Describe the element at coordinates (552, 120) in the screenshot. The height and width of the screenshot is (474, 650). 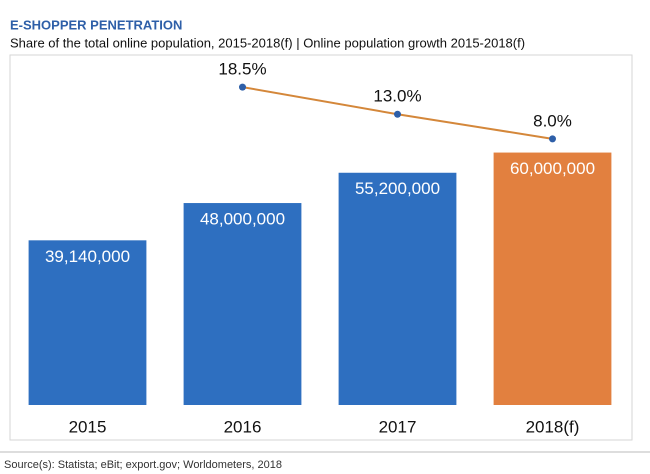
I see `line-value-label: 8.0%` at that location.